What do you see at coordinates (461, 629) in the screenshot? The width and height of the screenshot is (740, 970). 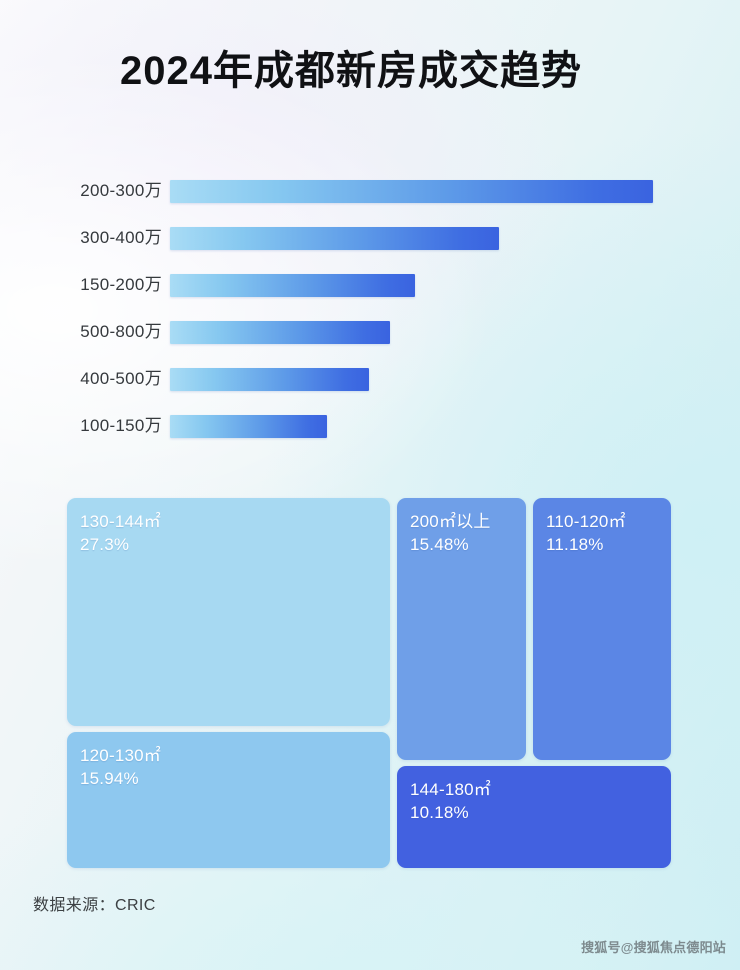 I see `treemap-tile: 200㎡以上 15.48%` at bounding box center [461, 629].